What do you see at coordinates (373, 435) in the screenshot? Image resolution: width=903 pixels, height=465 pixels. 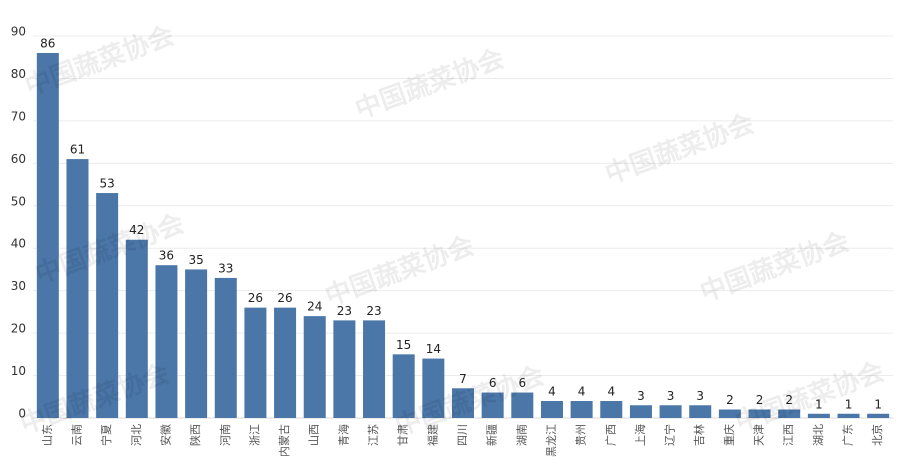 I see `x-tick-label: 江苏` at bounding box center [373, 435].